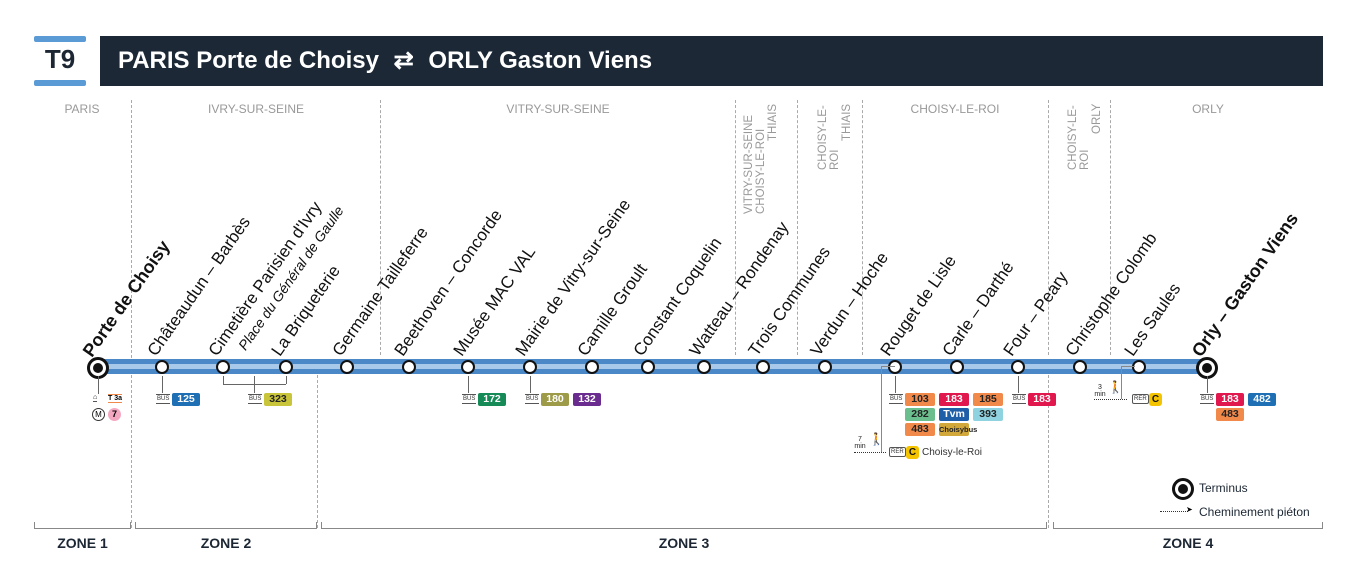 Image resolution: width=1360 pixels, height=578 pixels. I want to click on zone-3: ZONE 3, so click(684, 543).